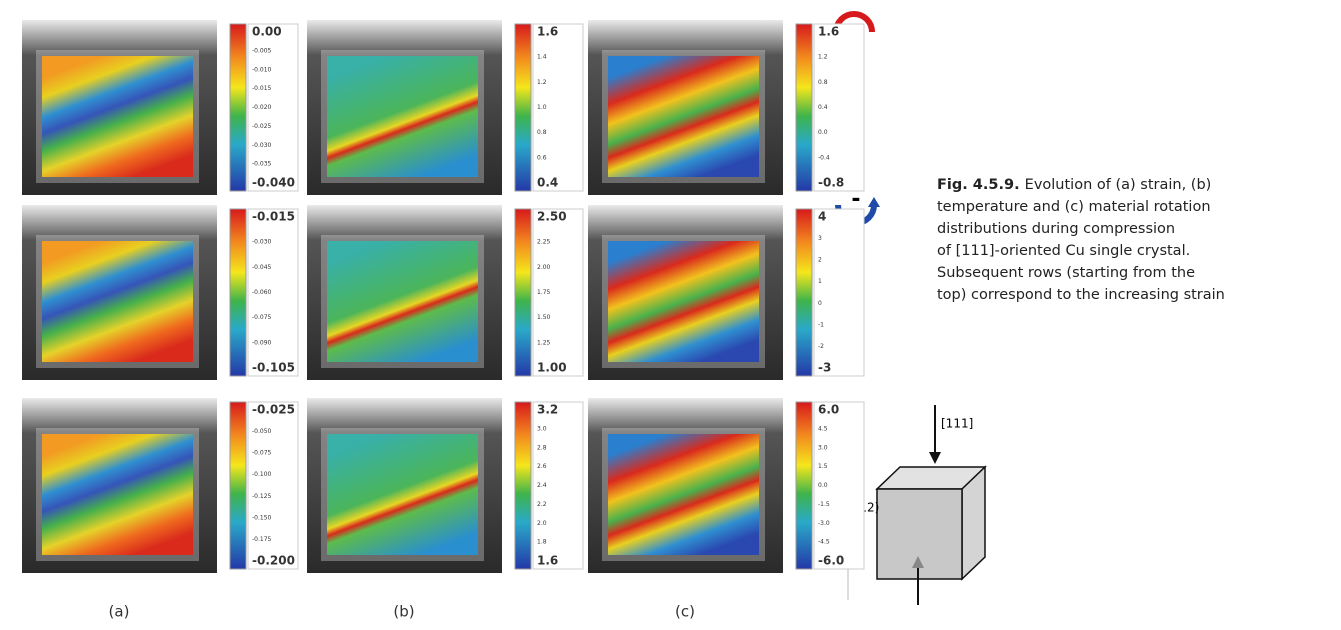  What do you see at coordinates (273, 183) in the screenshot?
I see `colorbar-tick-label: -0.040` at bounding box center [273, 183].